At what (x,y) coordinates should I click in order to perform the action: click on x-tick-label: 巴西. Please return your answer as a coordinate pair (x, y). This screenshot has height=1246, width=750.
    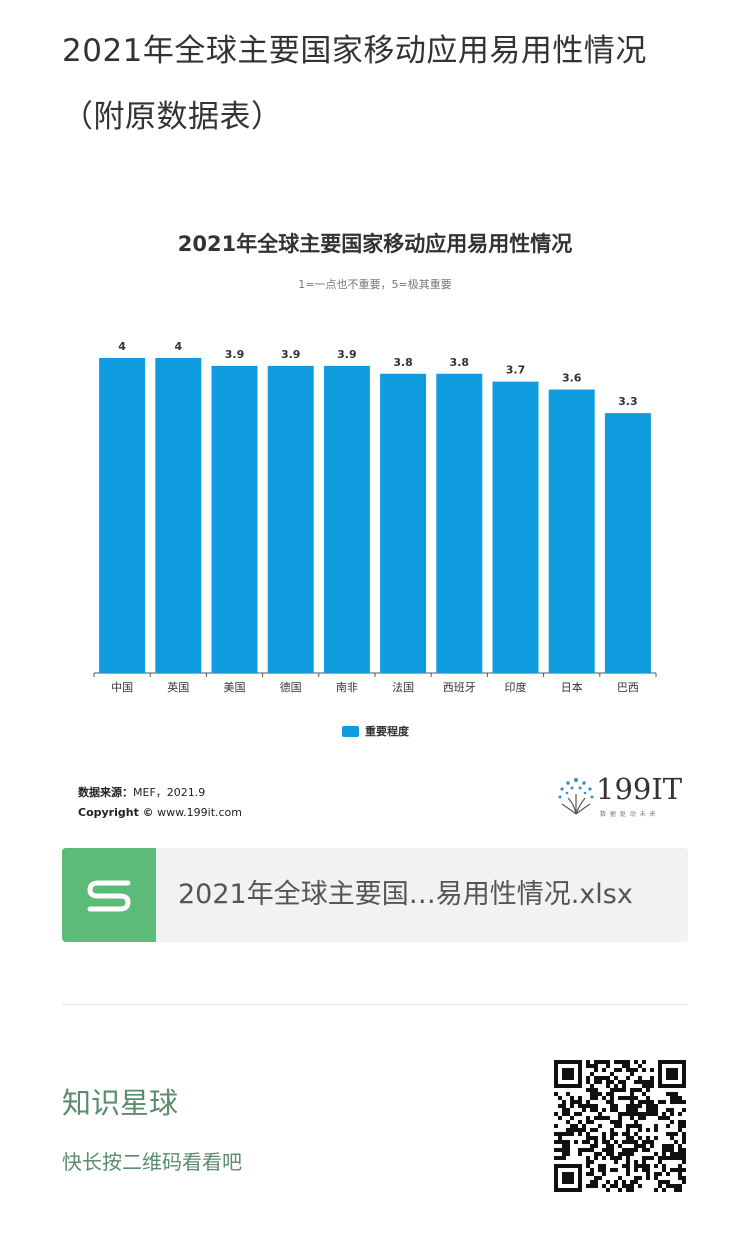
    Looking at the image, I should click on (628, 687).